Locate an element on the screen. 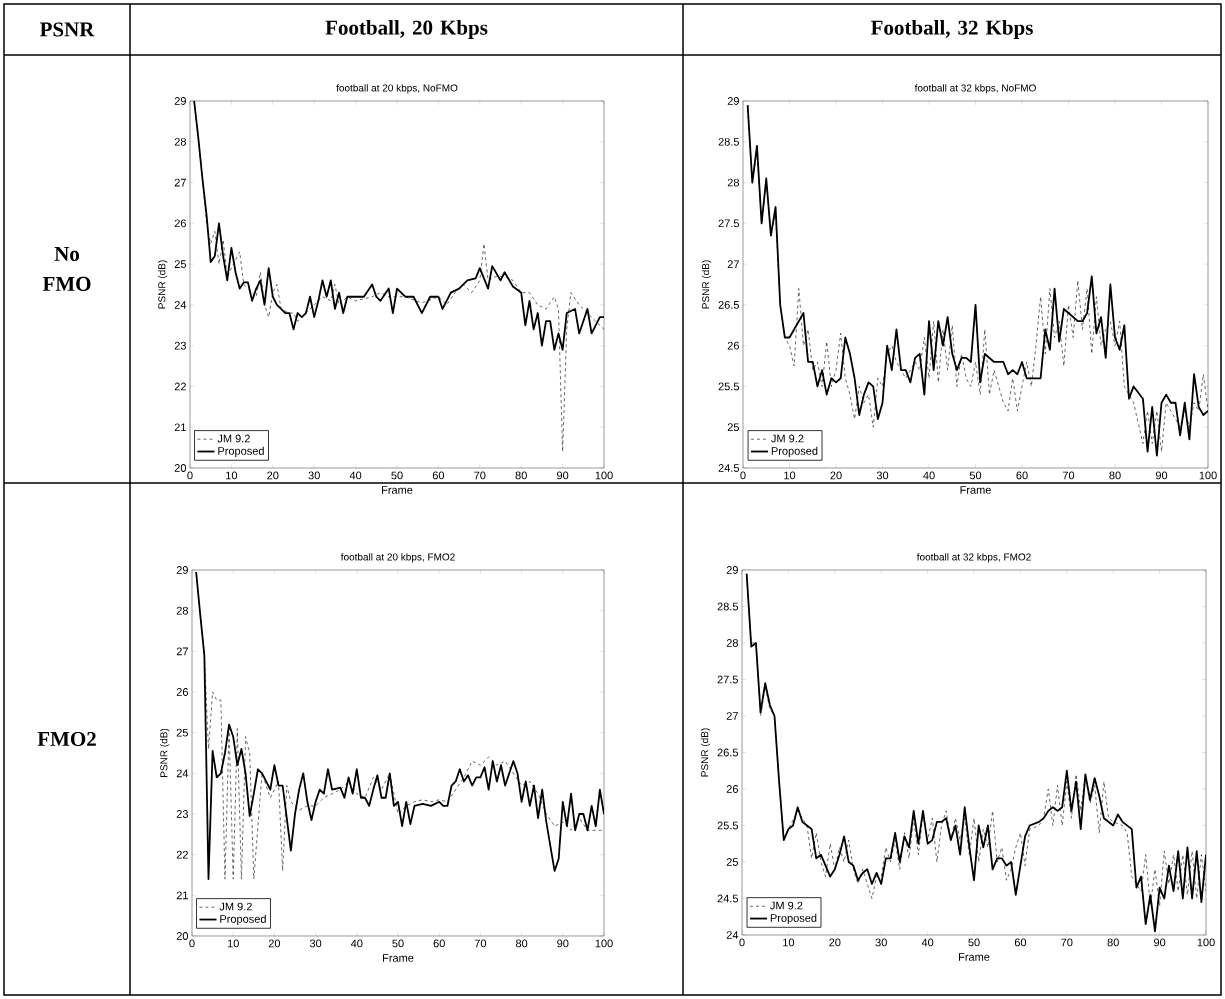 This screenshot has height=999, width=1225. chart-title: football at 32 kbps, NoFMO is located at coordinates (975, 89).